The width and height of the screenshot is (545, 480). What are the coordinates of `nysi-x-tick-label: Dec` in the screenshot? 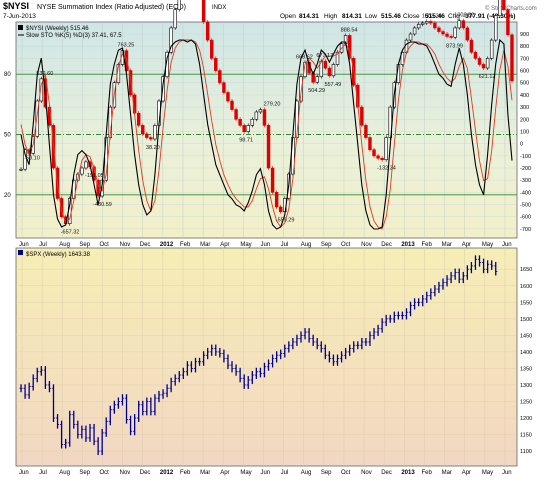 It's located at (145, 245).